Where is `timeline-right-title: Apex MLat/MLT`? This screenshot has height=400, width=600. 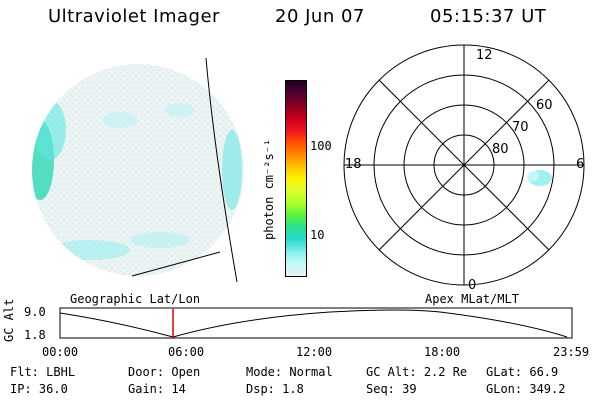
timeline-right-title: Apex MLat/MLT is located at coordinates (472, 299).